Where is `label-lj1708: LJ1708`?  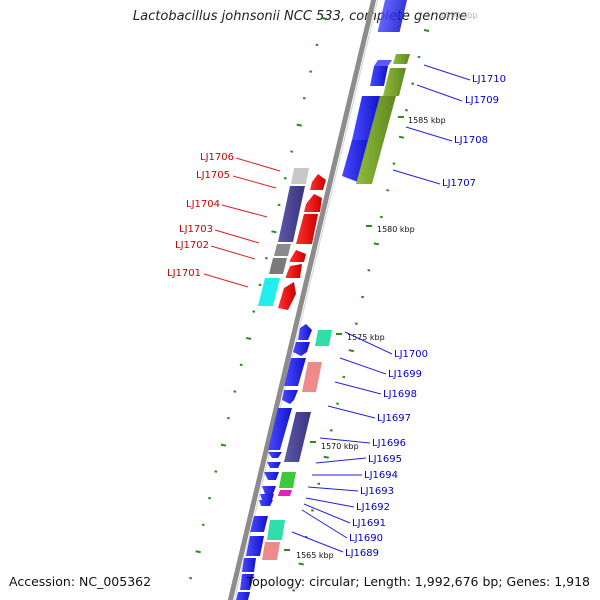
label-lj1708: LJ1708 is located at coordinates (471, 140).